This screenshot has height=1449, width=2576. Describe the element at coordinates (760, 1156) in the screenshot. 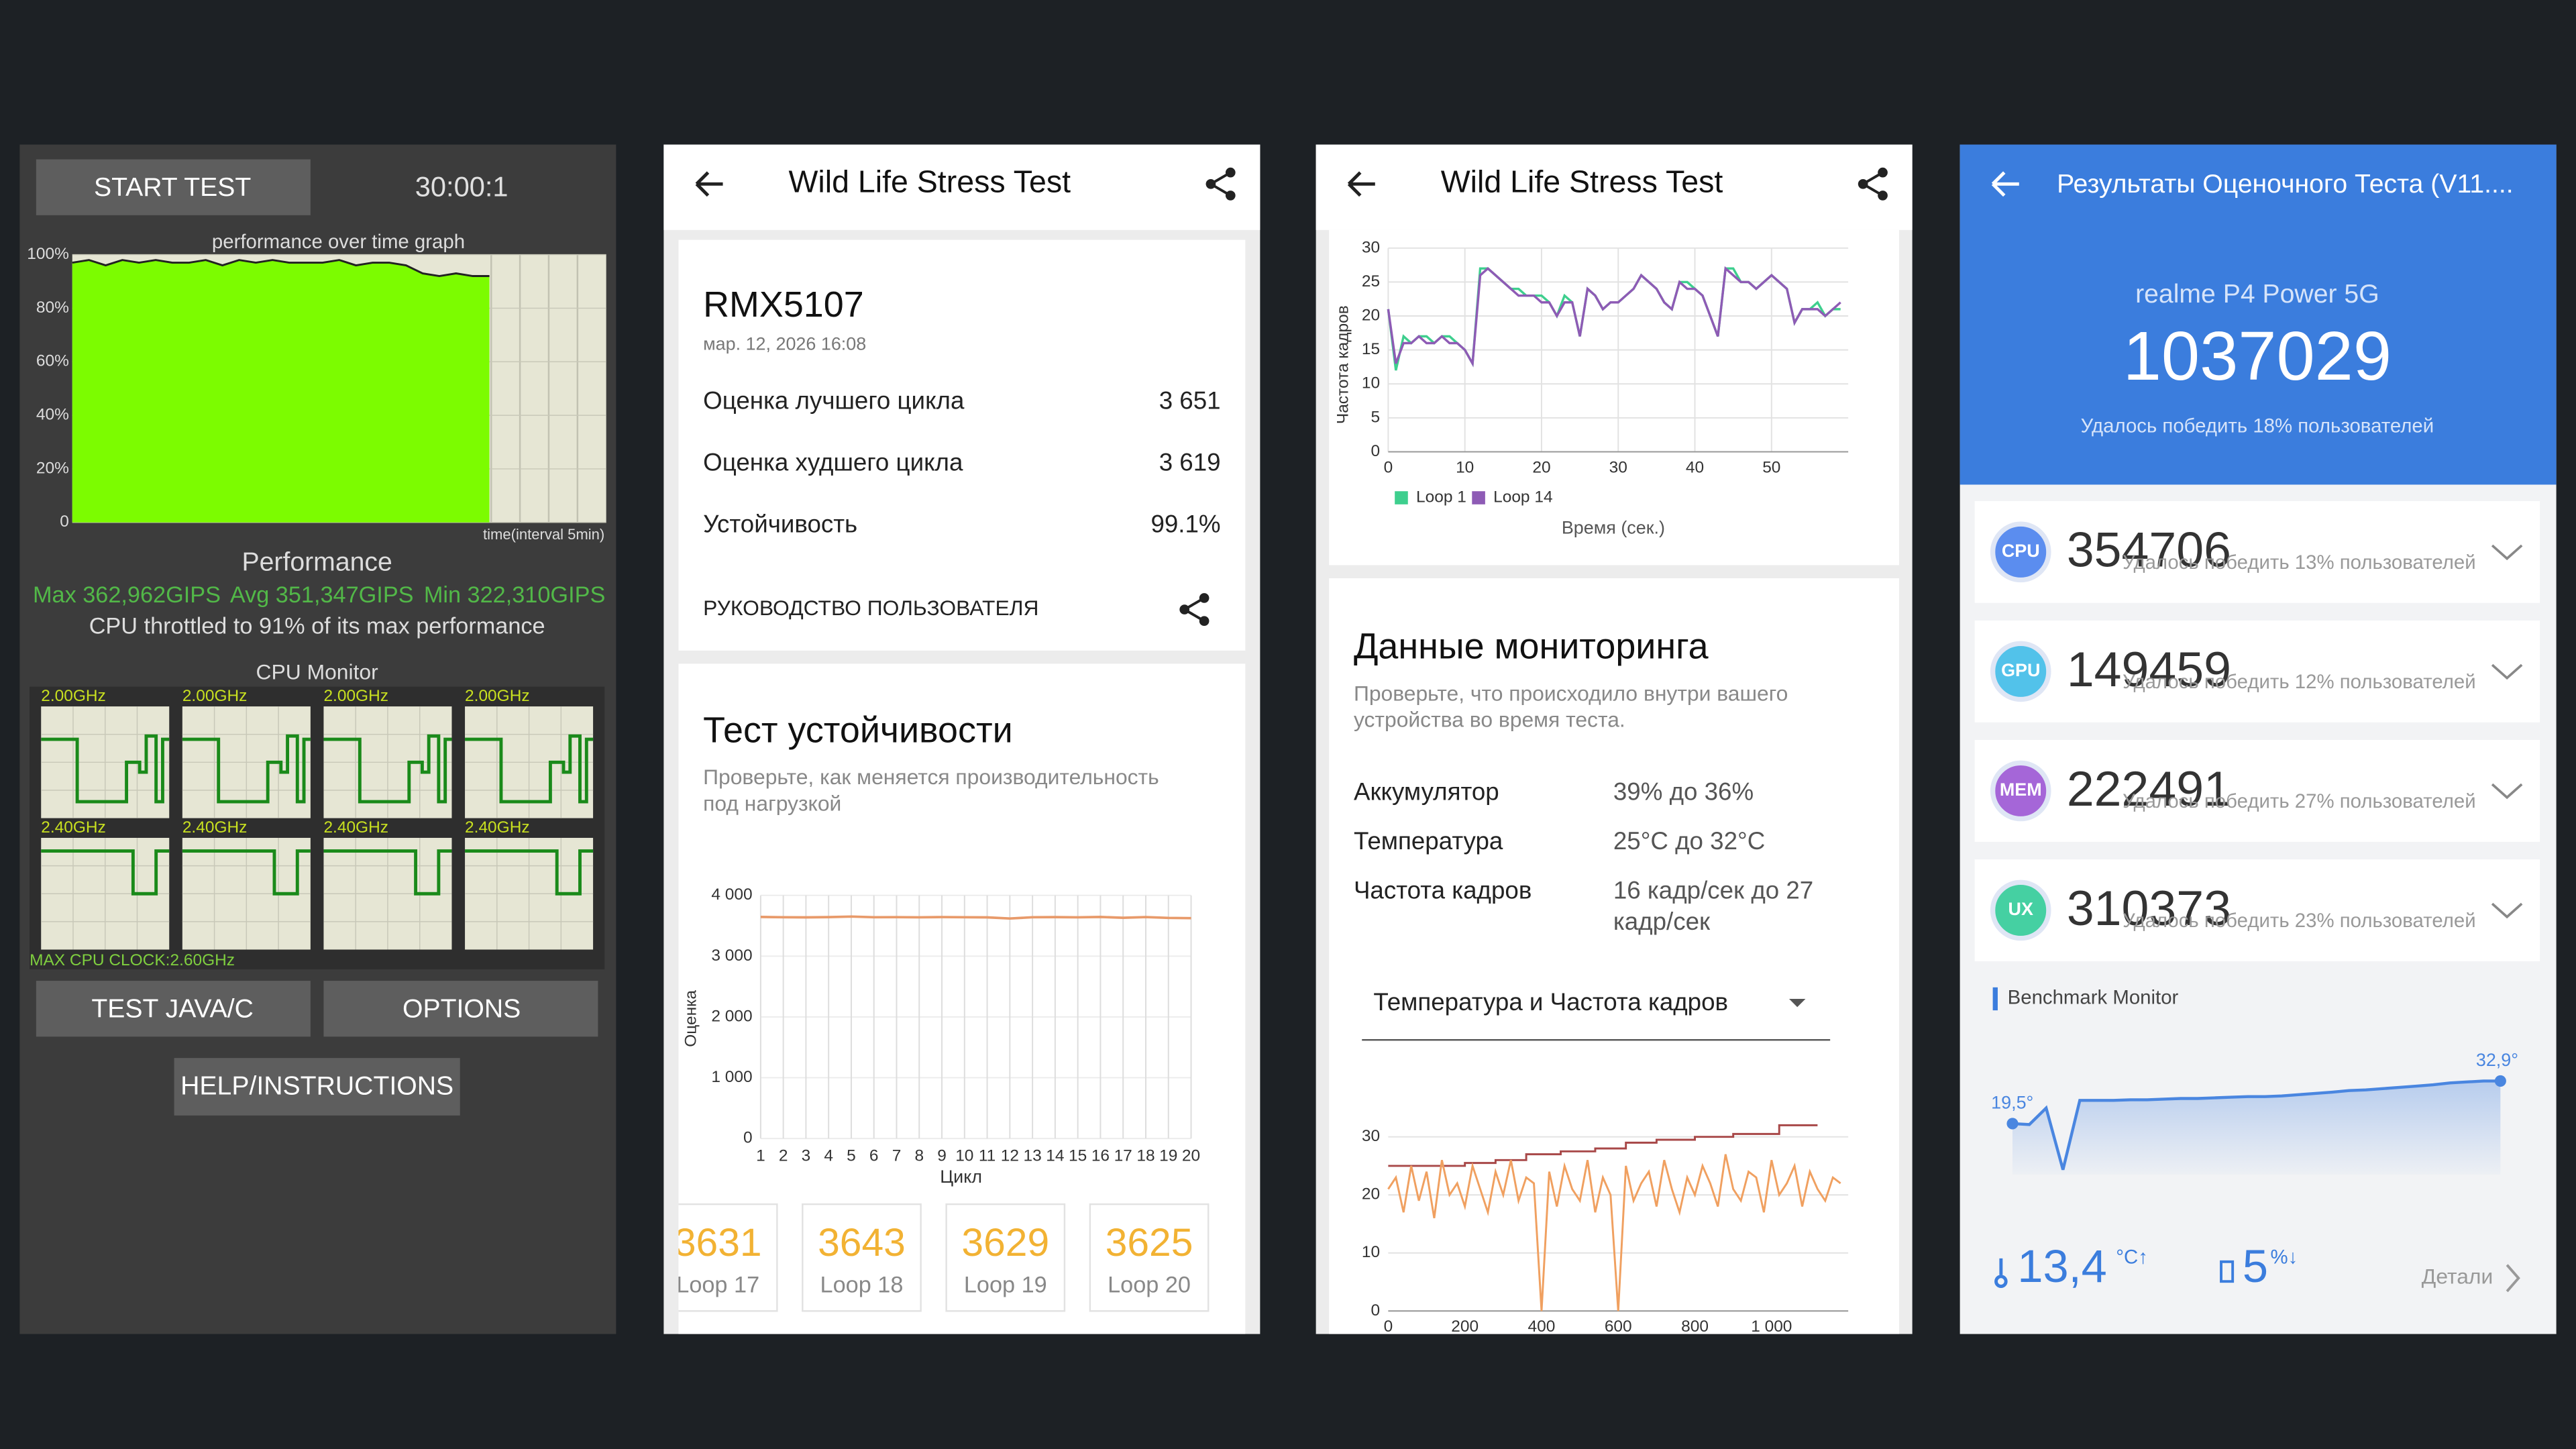

I see `x-tick-label: 1` at that location.